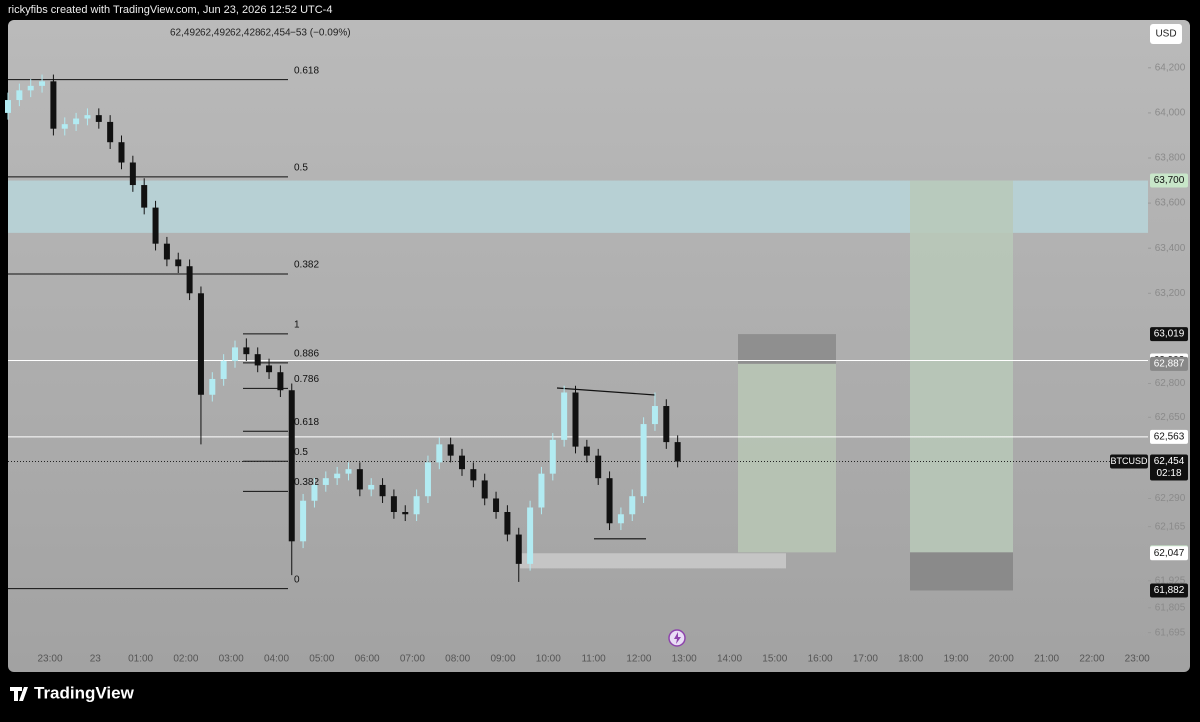 This screenshot has width=1200, height=722. What do you see at coordinates (638, 659) in the screenshot?
I see `x-tick-label: 12:00` at bounding box center [638, 659].